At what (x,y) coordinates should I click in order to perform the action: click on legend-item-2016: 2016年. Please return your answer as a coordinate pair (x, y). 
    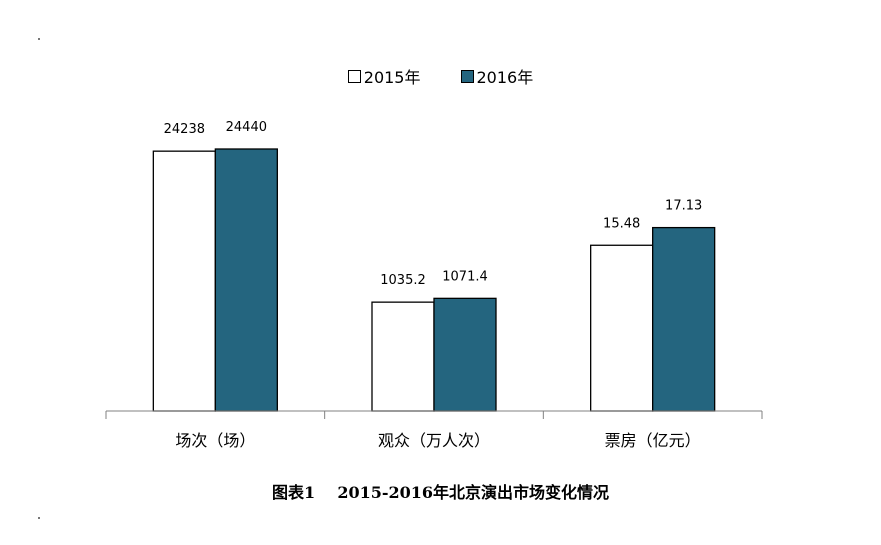
    Looking at the image, I should click on (497, 76).